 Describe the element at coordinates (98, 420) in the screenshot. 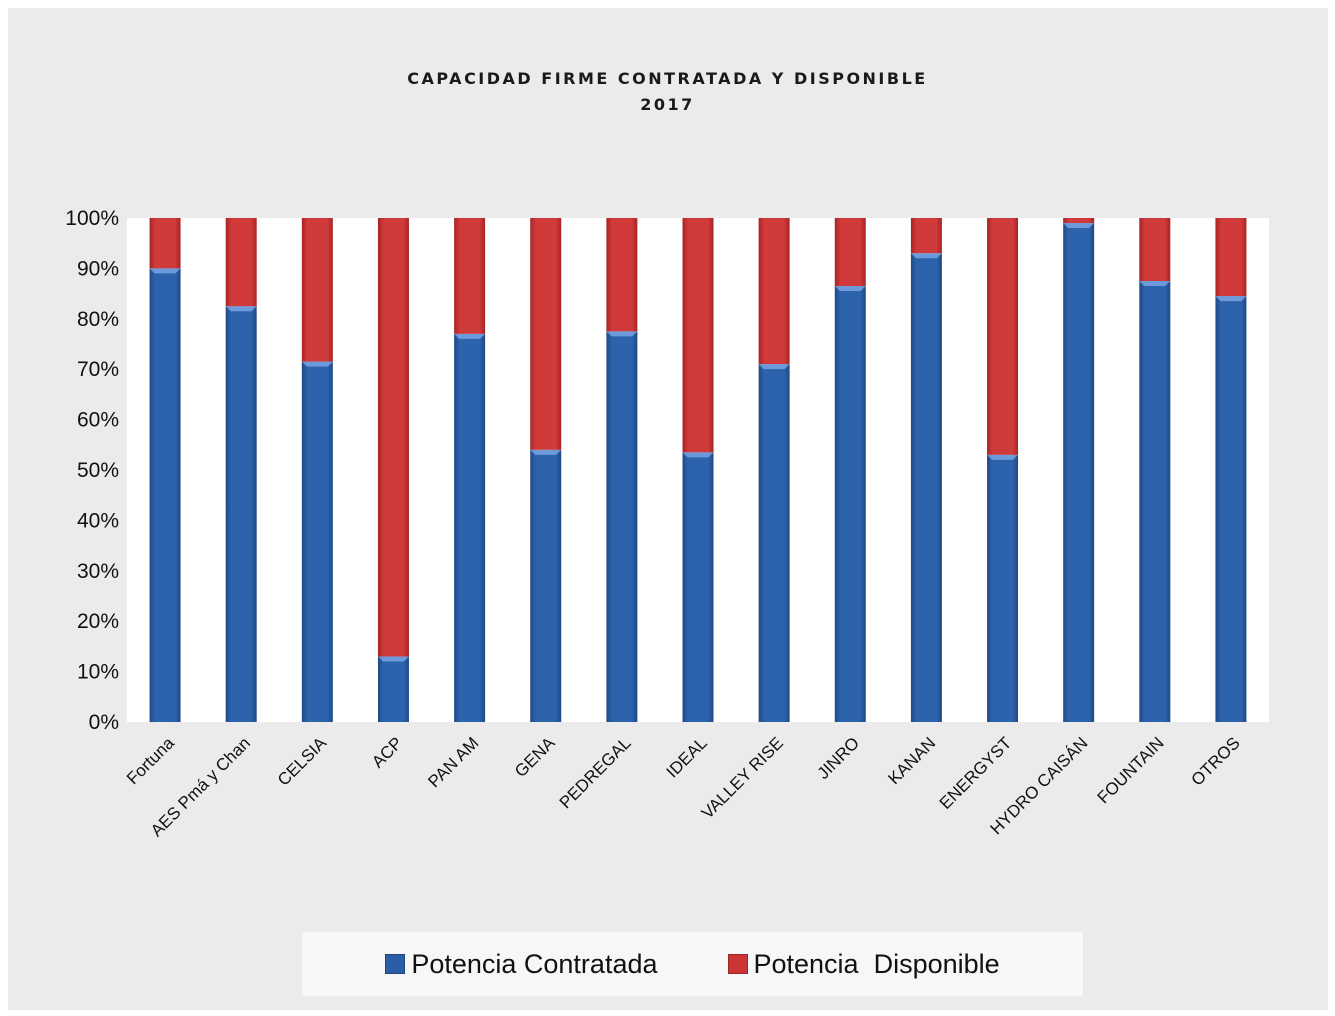

I see `y-tick-label: 60%` at that location.